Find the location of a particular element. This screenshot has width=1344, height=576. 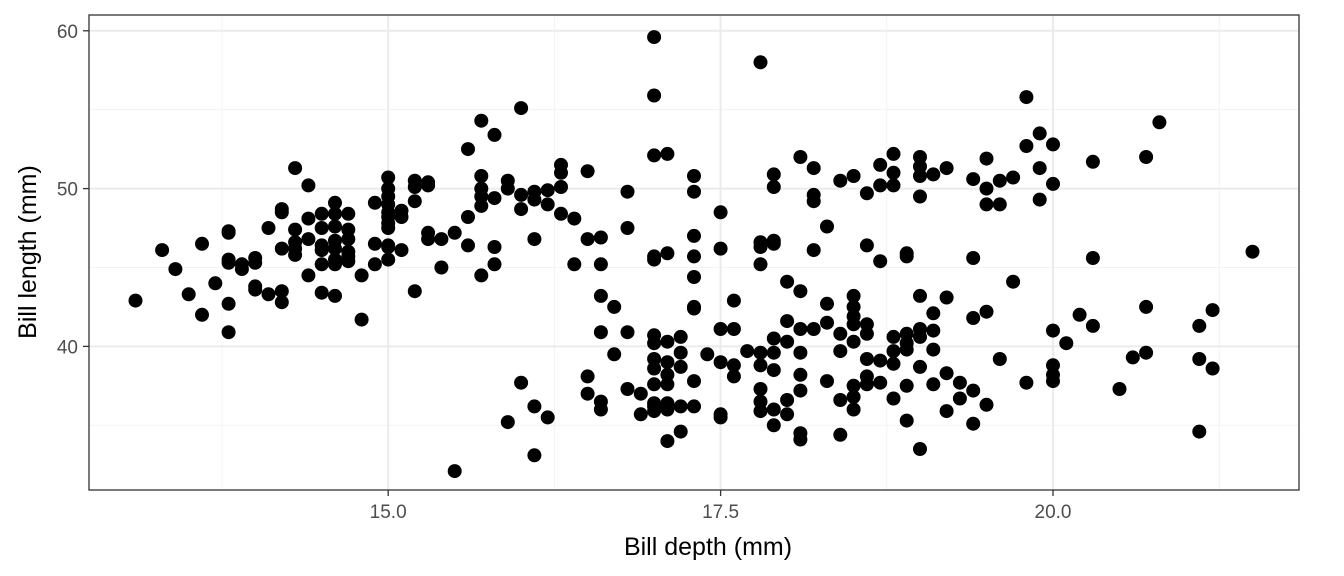

x-tick-label: 17.5 is located at coordinates (720, 512).